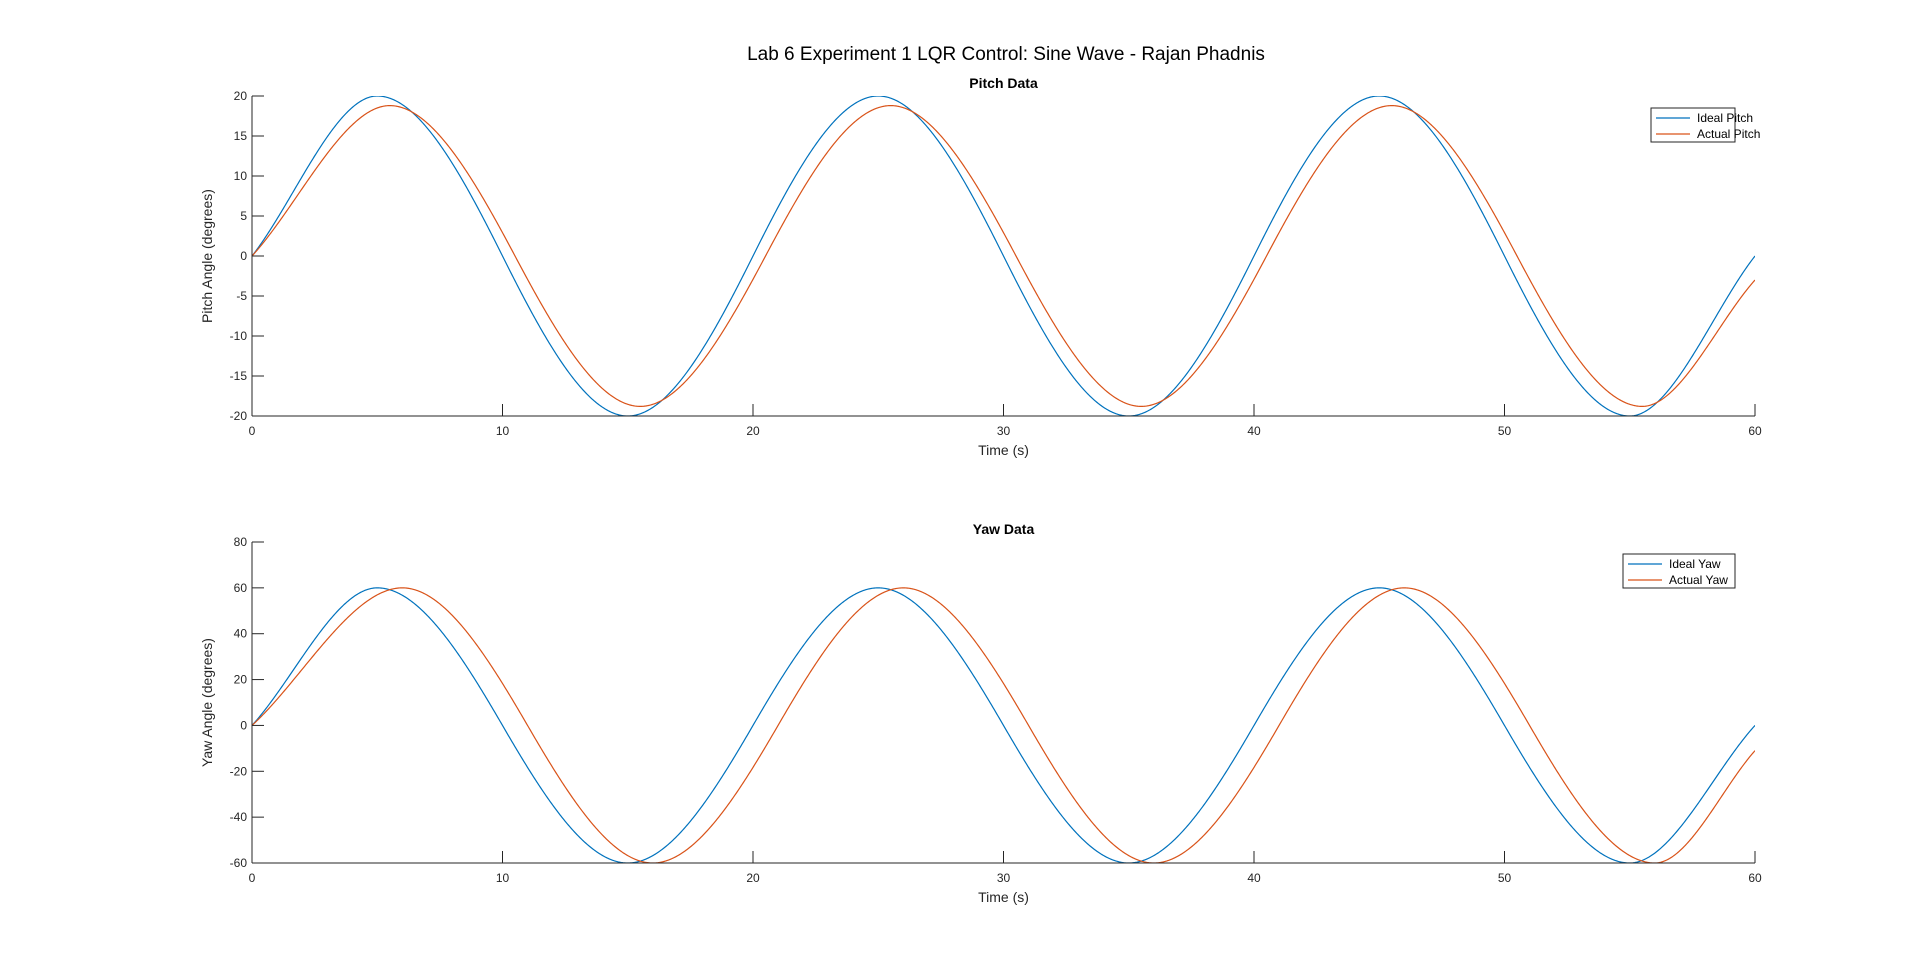 The width and height of the screenshot is (1920, 955). What do you see at coordinates (503, 431) in the screenshot?
I see `pitch-x-tick-label: 10` at bounding box center [503, 431].